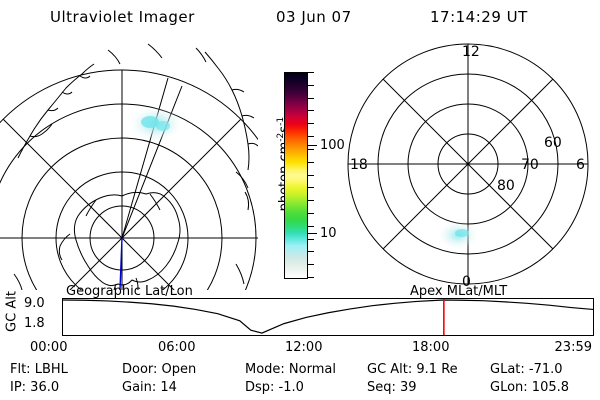 This screenshot has width=600, height=400. What do you see at coordinates (12, 311) in the screenshot?
I see `orbit-ylabel: GC Alt` at bounding box center [12, 311].